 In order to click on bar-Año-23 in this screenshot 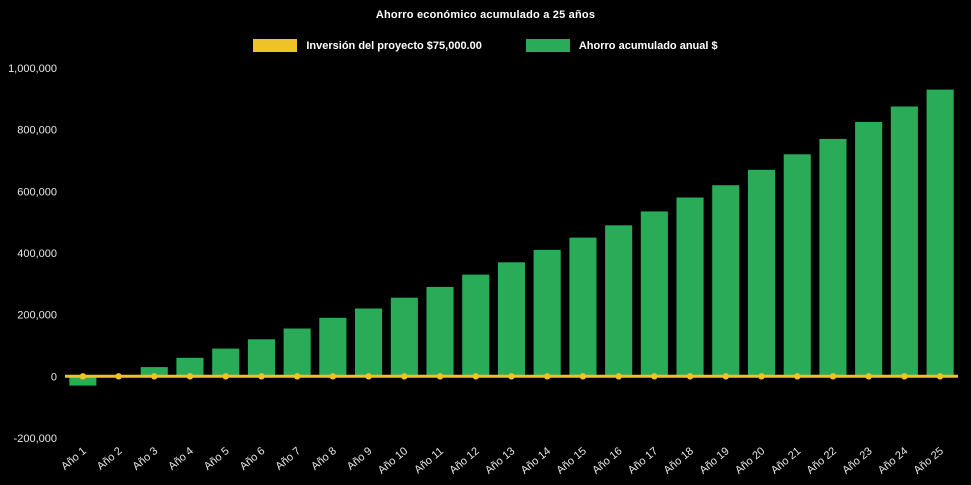, I will do `click(869, 249)`.